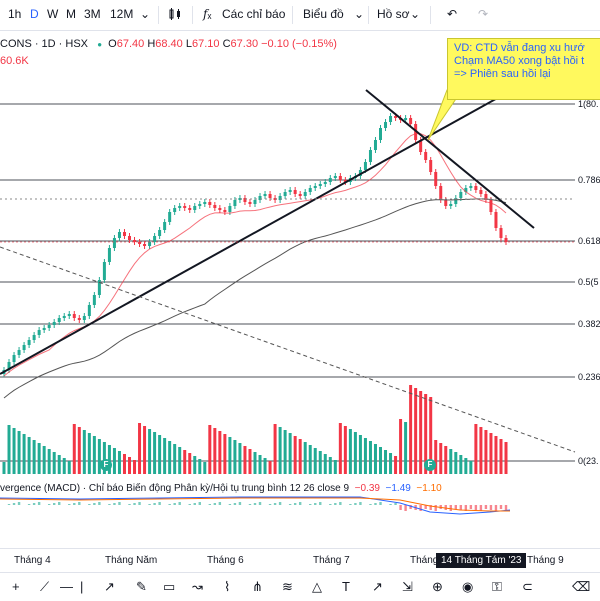  Describe the element at coordinates (317, 586) in the screenshot. I see `triangle-icon: △` at that location.